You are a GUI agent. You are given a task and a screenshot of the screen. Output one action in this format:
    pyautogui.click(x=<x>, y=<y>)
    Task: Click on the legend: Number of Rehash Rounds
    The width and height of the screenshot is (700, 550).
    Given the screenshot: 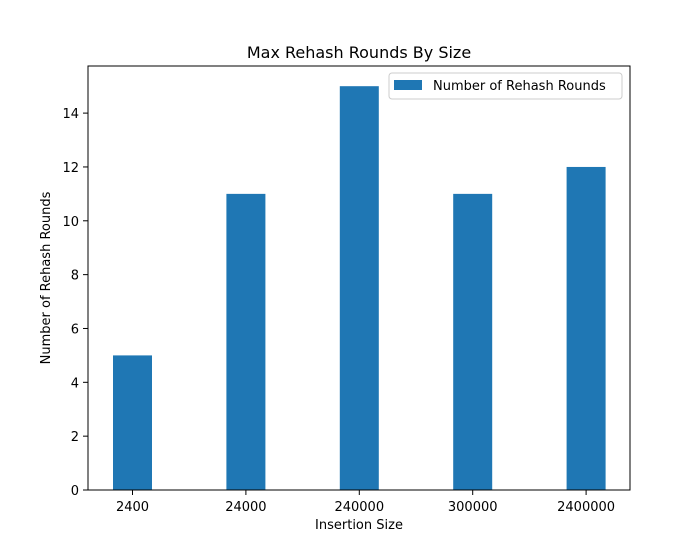 What is the action you would take?
    pyautogui.click(x=505, y=86)
    